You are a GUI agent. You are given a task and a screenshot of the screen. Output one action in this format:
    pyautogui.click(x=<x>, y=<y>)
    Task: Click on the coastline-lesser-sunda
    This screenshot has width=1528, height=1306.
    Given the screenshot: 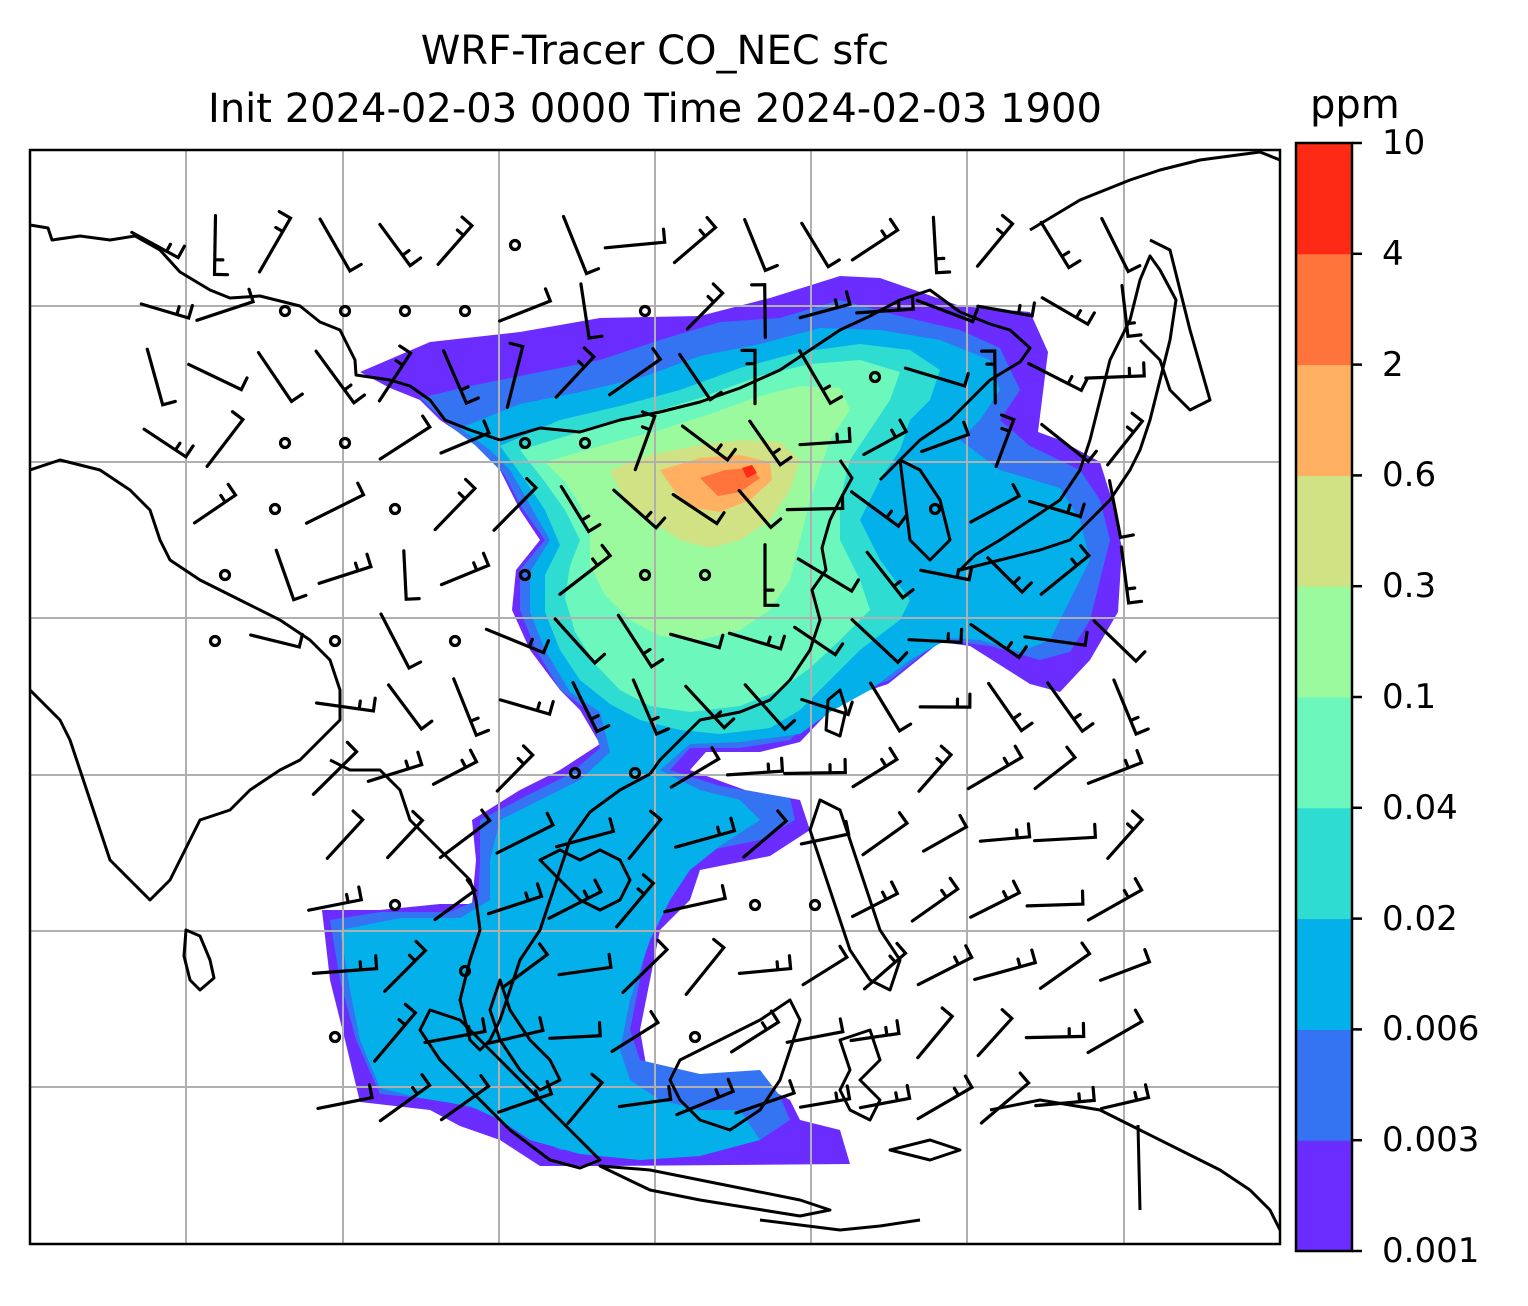 What is the action you would take?
    pyautogui.click(x=840, y=1225)
    